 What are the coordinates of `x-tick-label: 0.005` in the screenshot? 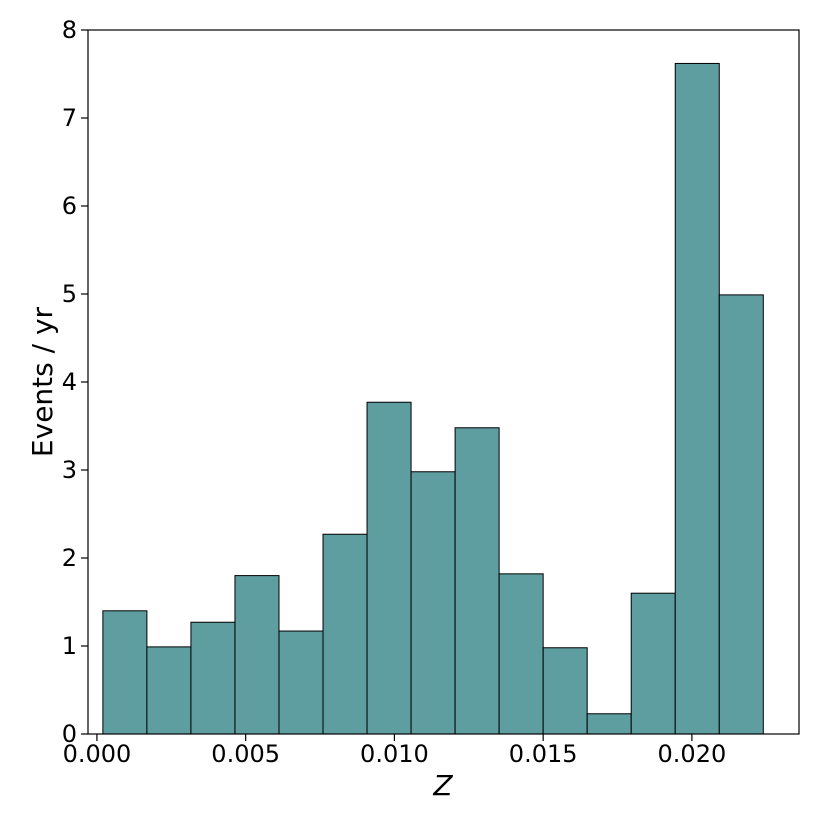 It's located at (245, 754).